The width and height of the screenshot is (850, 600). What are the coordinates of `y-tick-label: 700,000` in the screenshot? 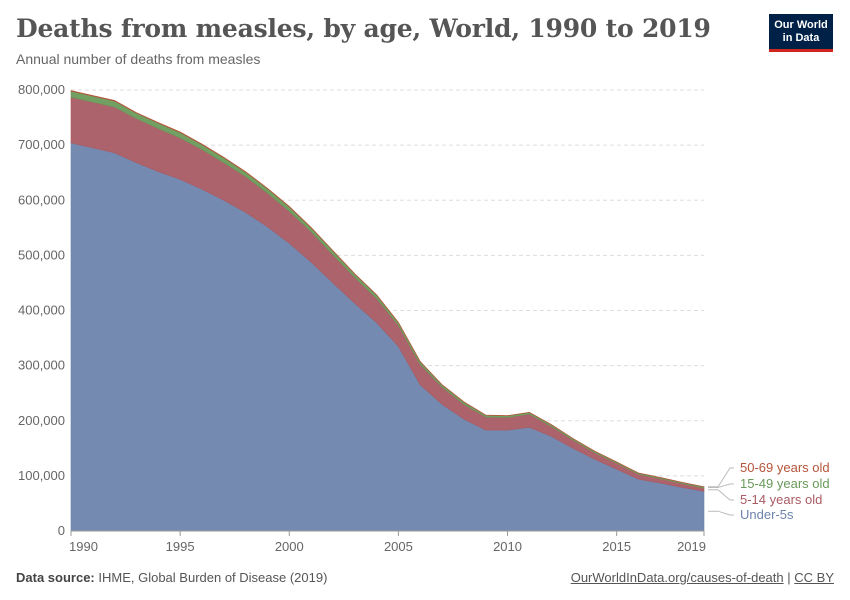 It's located at (41, 144).